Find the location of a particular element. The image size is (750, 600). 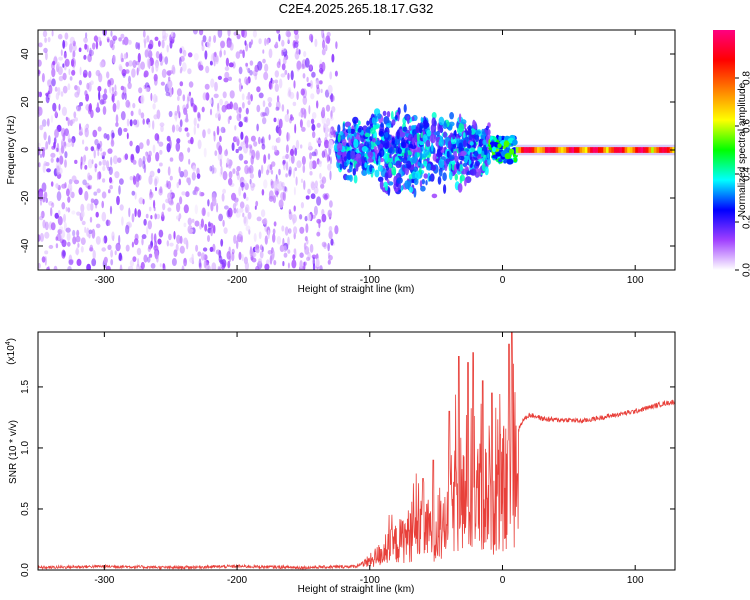

x-tick-label: -200 is located at coordinates (237, 280).